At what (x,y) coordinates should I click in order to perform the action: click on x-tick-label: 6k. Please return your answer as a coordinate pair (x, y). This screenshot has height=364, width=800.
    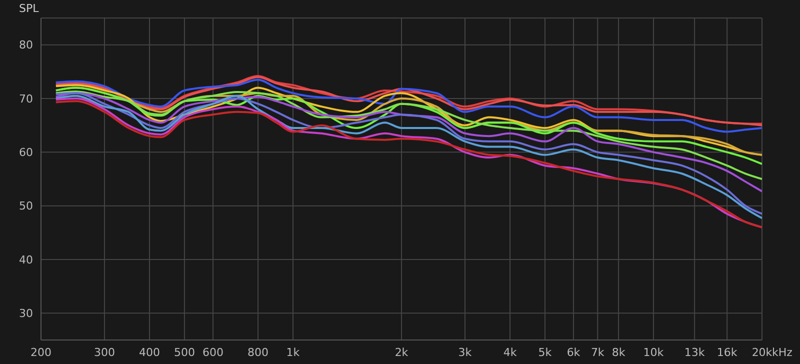
    Looking at the image, I should click on (573, 352).